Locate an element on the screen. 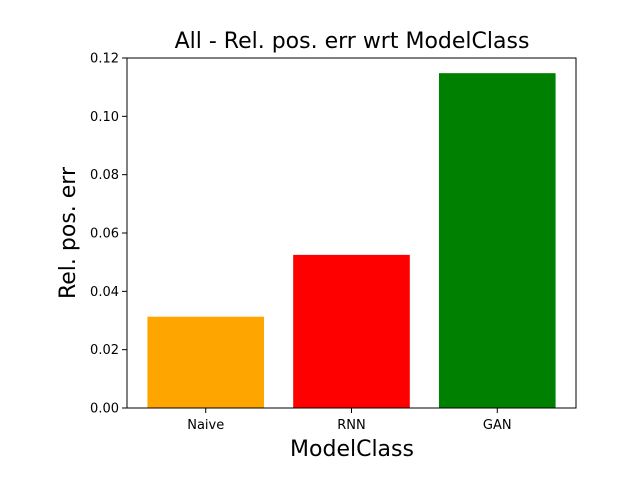 The image size is (640, 484). x-axis: Naive RNN GAN is located at coordinates (349, 420).